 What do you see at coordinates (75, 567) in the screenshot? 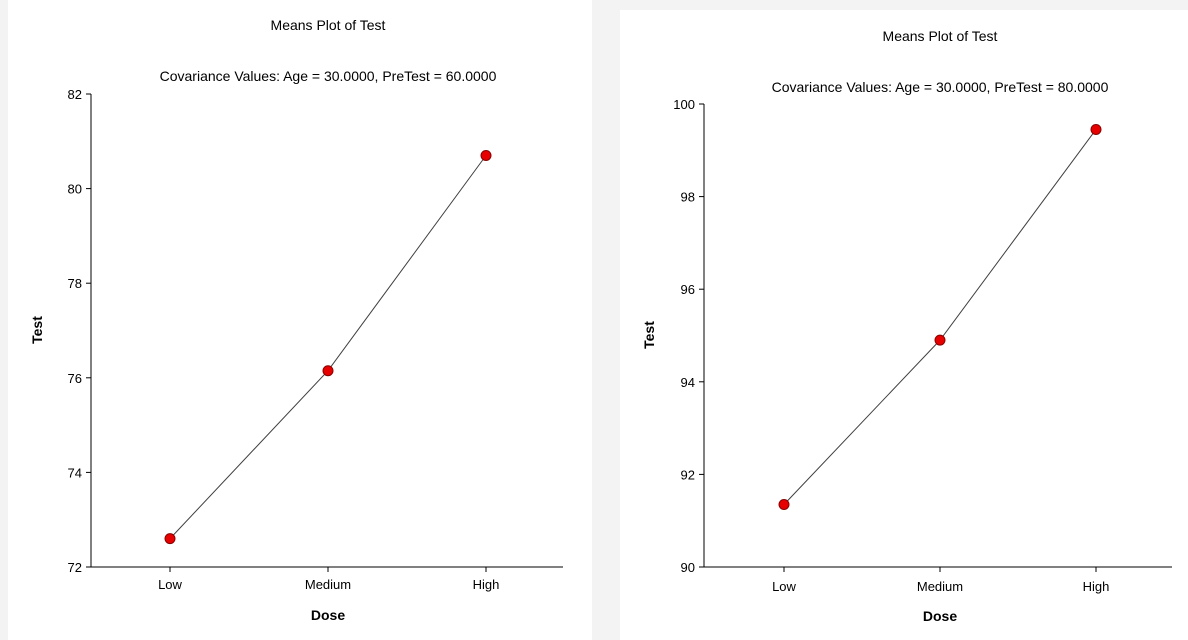
I see `y-tick-label: 72` at bounding box center [75, 567].